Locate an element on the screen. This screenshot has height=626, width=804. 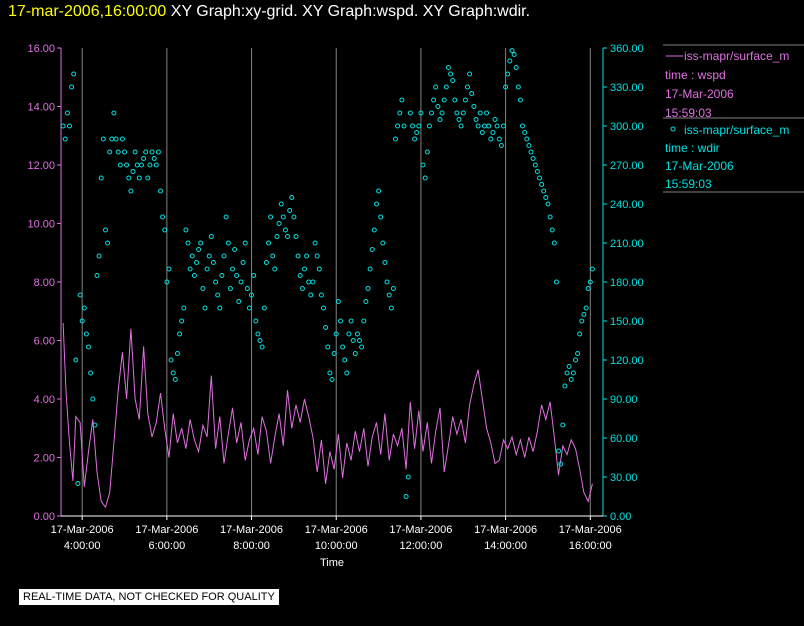
left-tick-label: 6.00 is located at coordinates (44, 342).